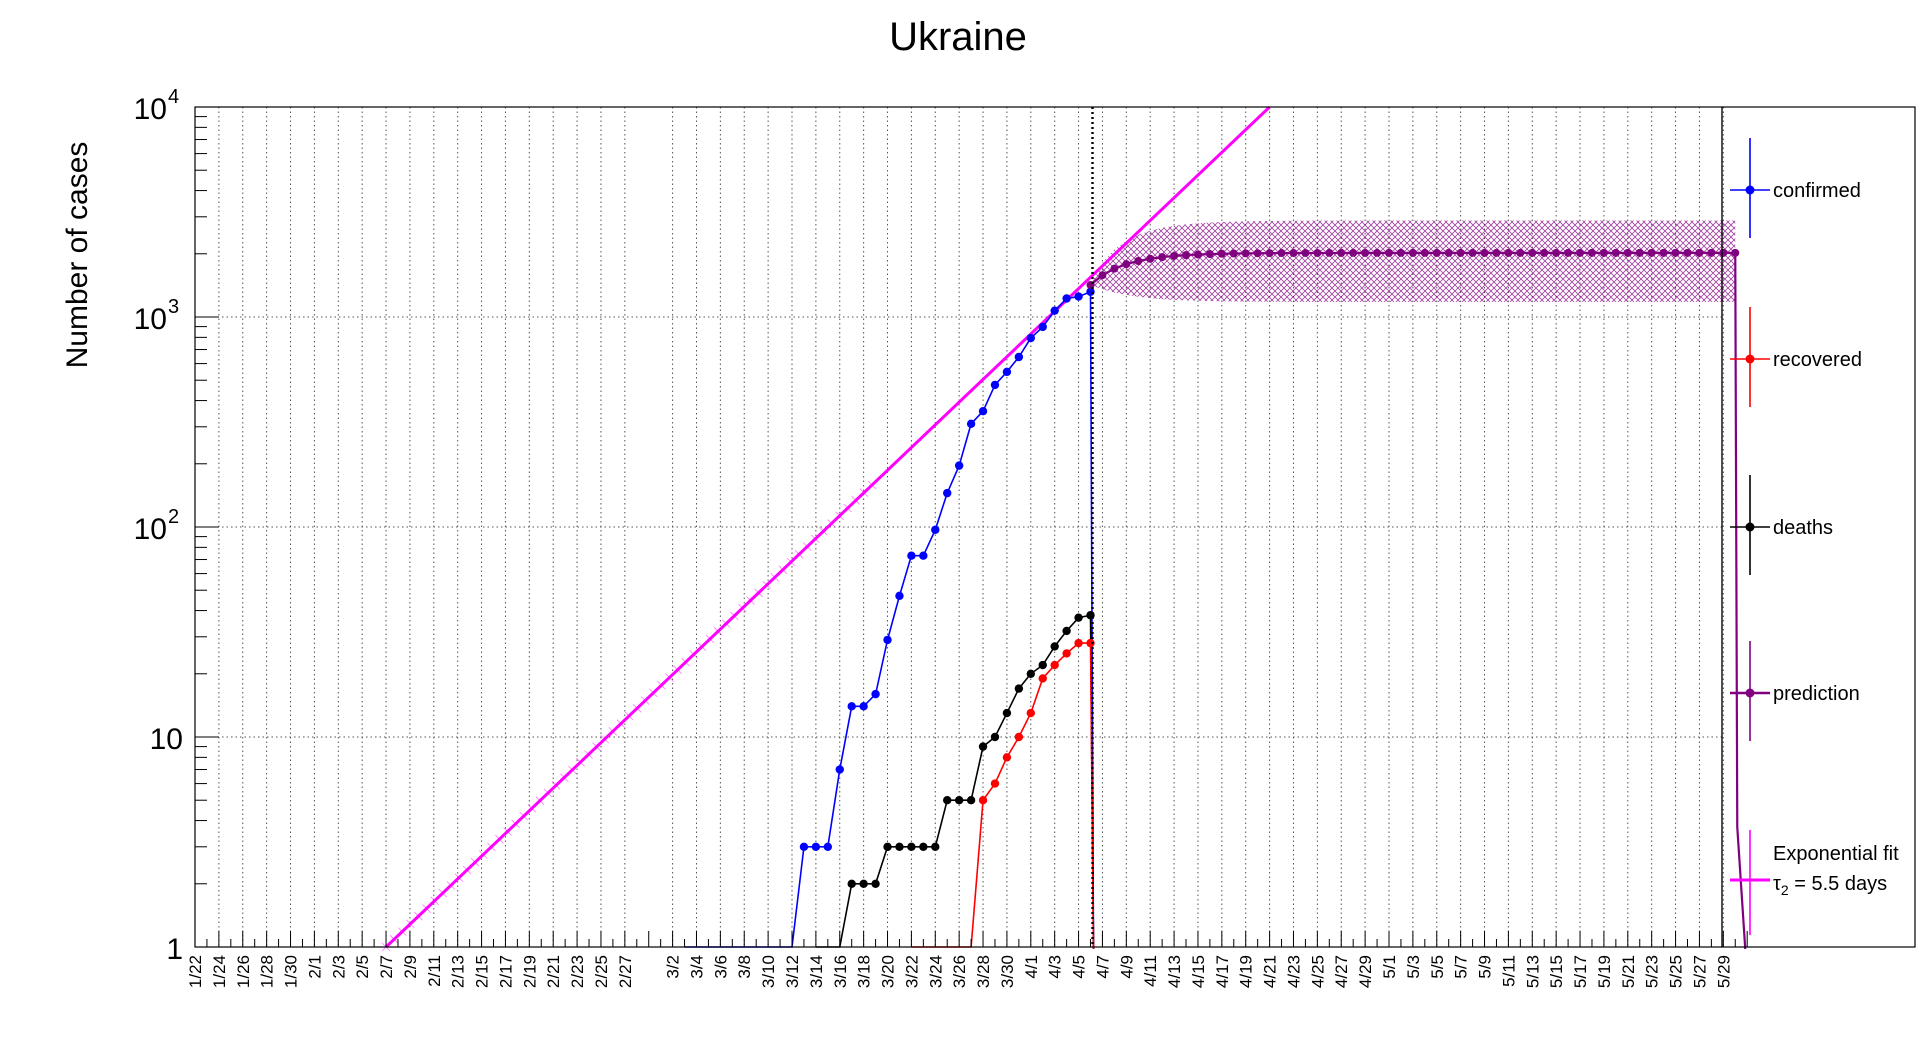  What do you see at coordinates (1102, 967) in the screenshot?
I see `x-tick-label: 4/7` at bounding box center [1102, 967].